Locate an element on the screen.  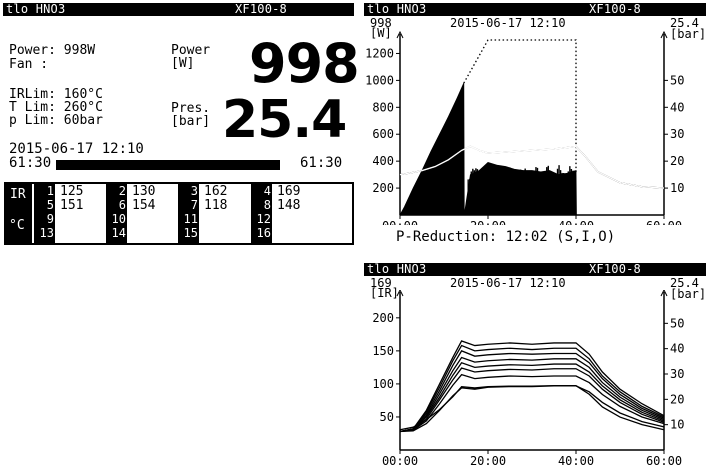
chart-bottom-x-tick-label: 40:00 is located at coordinates (576, 461).